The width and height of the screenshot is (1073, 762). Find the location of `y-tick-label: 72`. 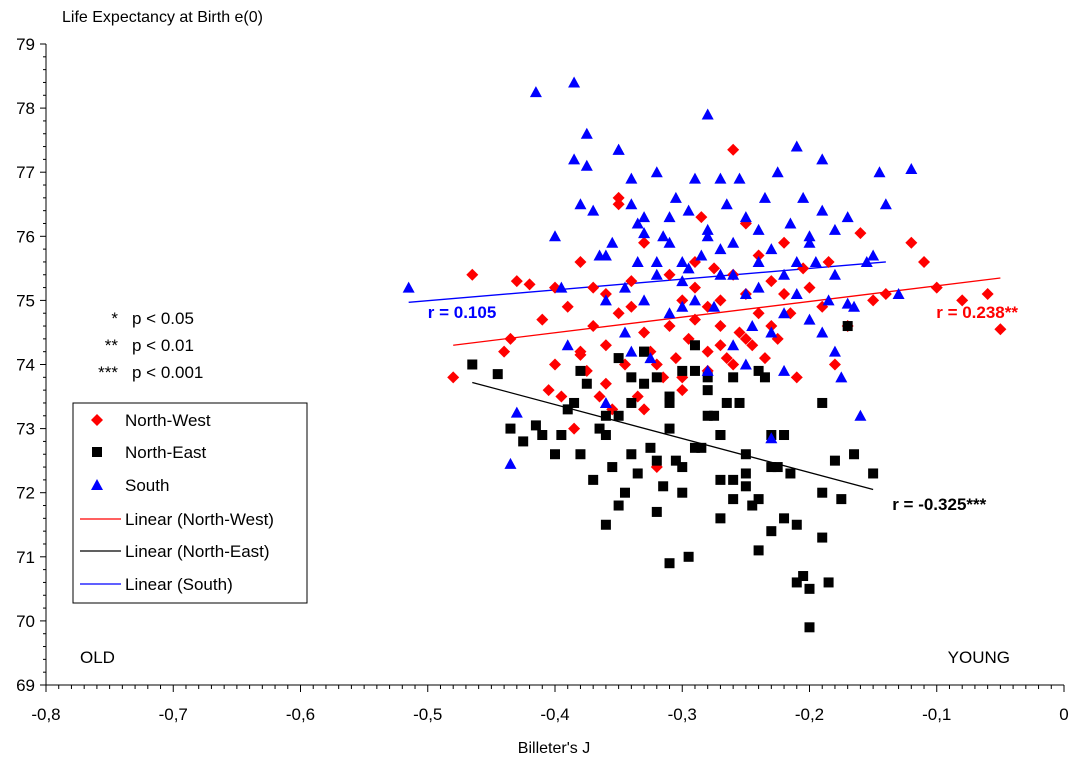

y-tick-label: 72 is located at coordinates (25, 493).